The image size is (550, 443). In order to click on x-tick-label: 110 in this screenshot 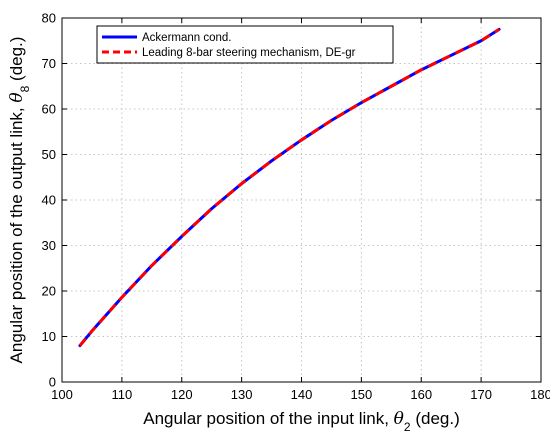, I will do `click(122, 394)`.